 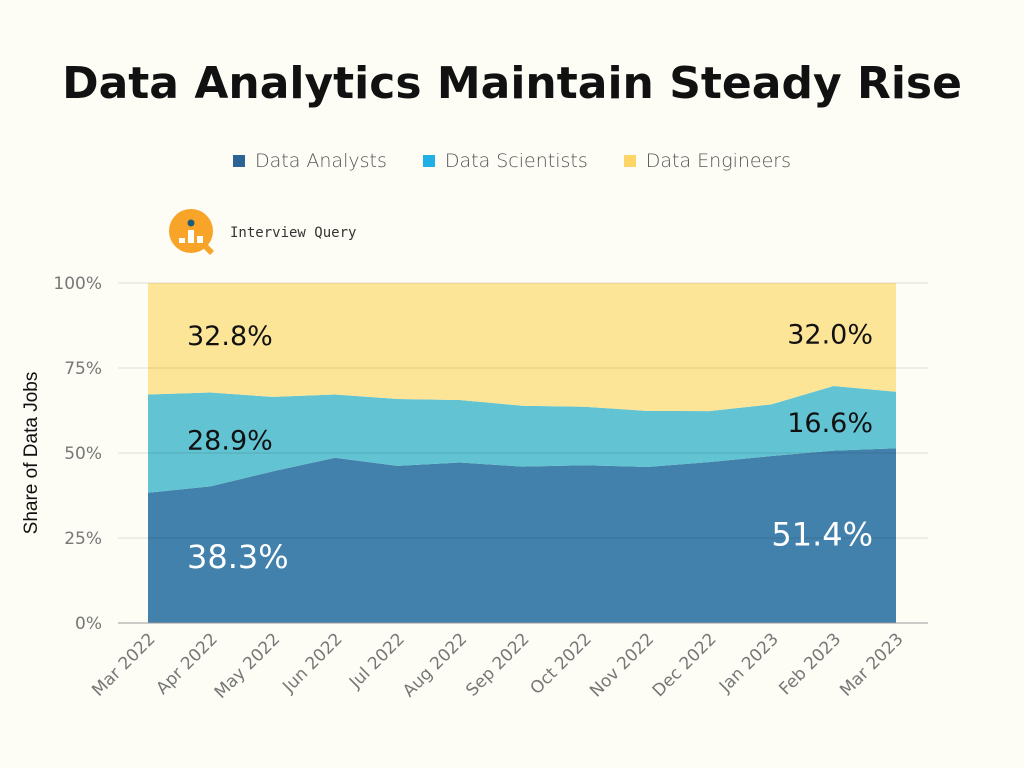 What do you see at coordinates (293, 233) in the screenshot?
I see `logo-text: Interview Query` at bounding box center [293, 233].